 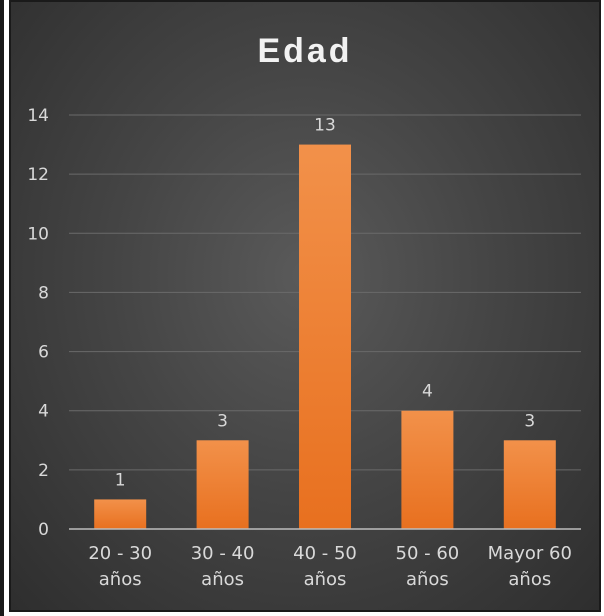 I want to click on y-tick-label: 12, so click(x=38, y=175).